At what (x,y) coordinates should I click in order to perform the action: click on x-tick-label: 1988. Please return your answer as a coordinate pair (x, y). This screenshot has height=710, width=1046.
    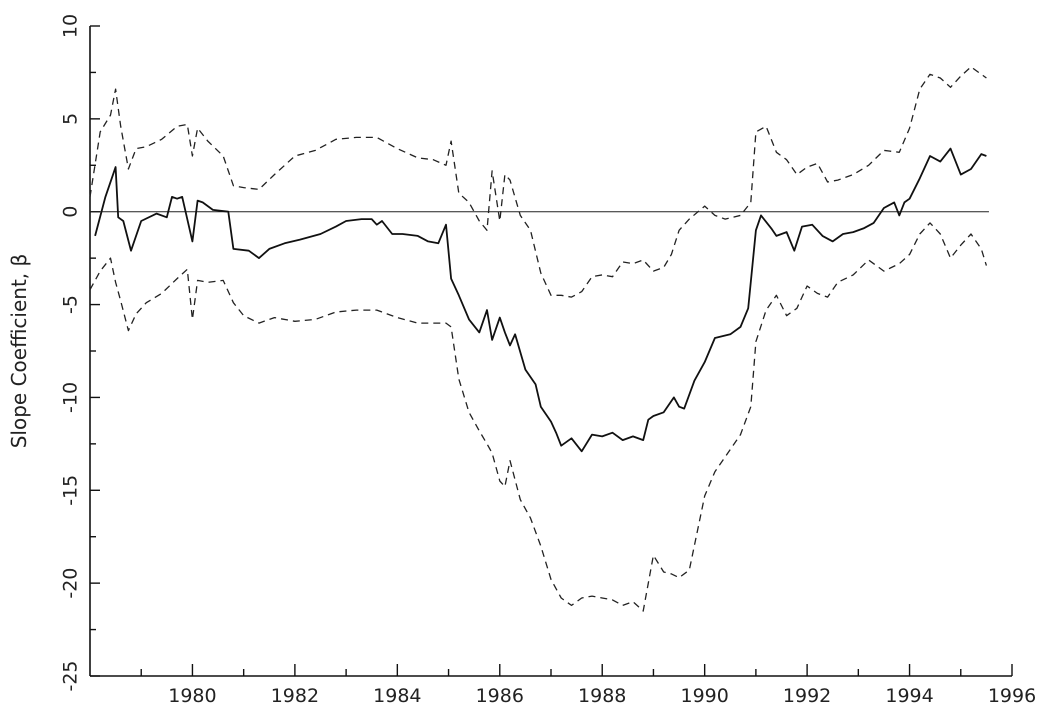
    Looking at the image, I should click on (602, 696).